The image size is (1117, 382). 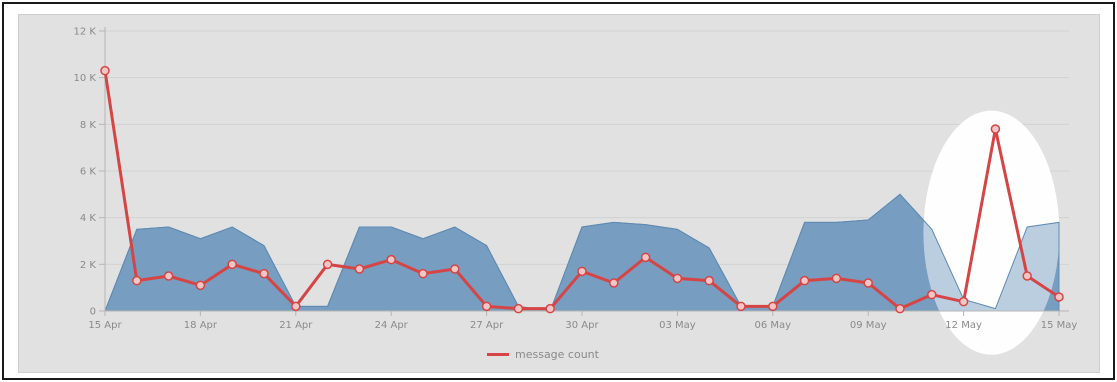 I want to click on y-tick-label: 2 K, so click(x=88, y=265).